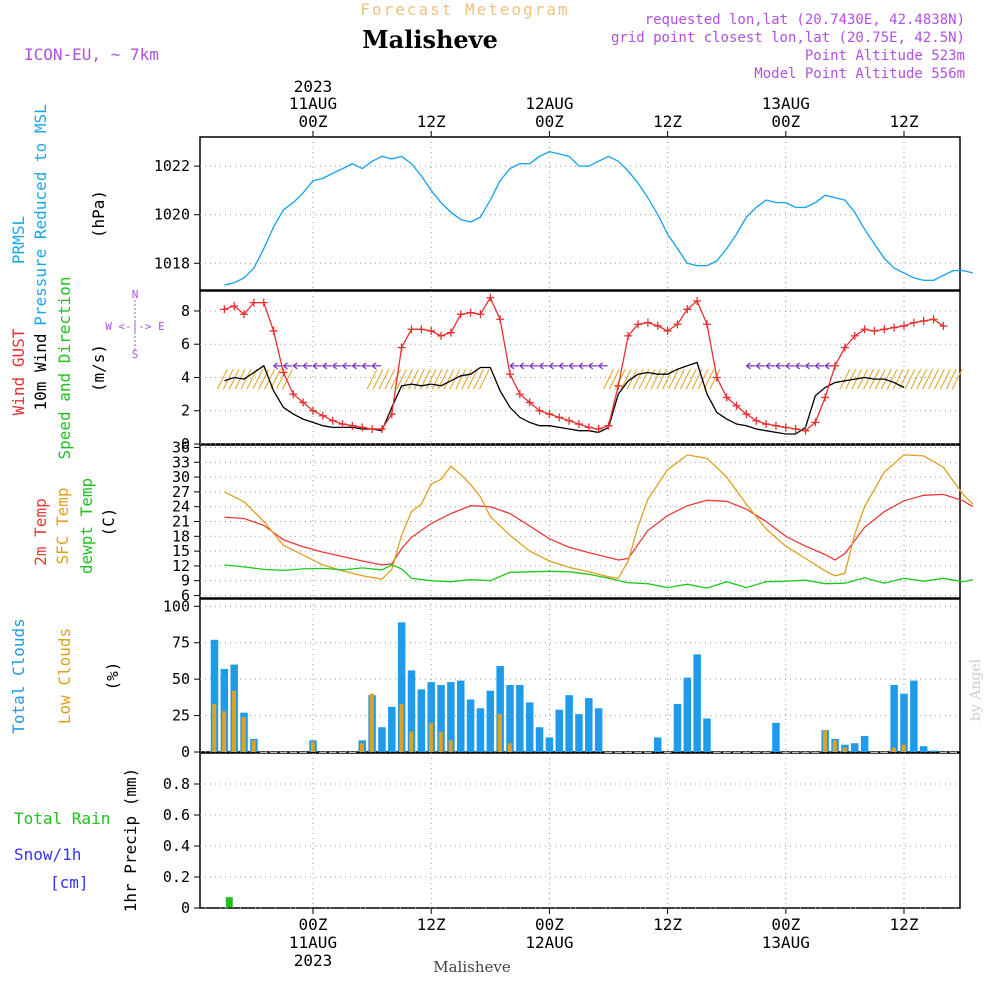  I want to click on panel-frame-pressure, so click(580, 213).